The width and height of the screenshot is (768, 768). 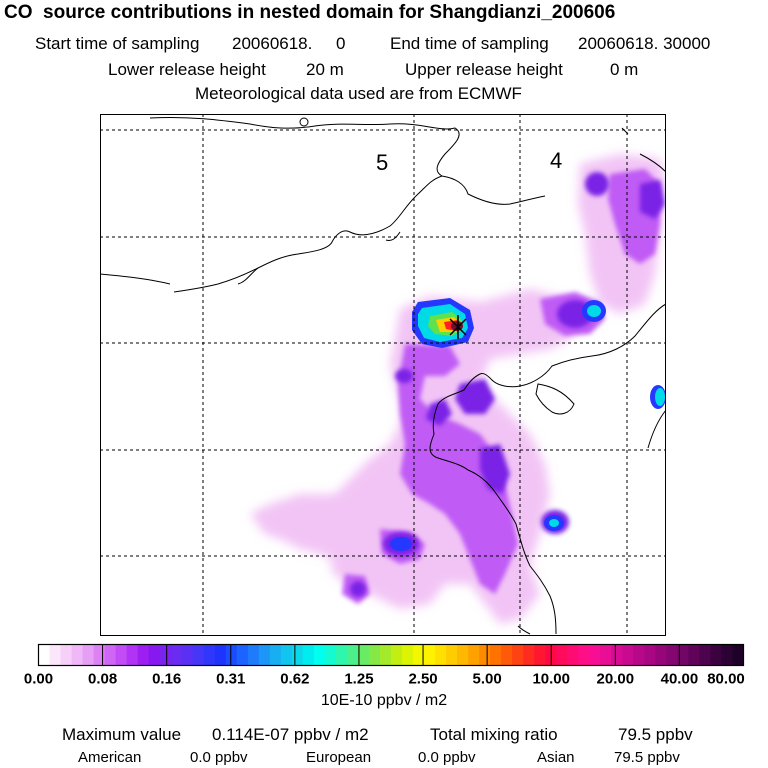 I want to click on region-label-5: 5, so click(x=382, y=162).